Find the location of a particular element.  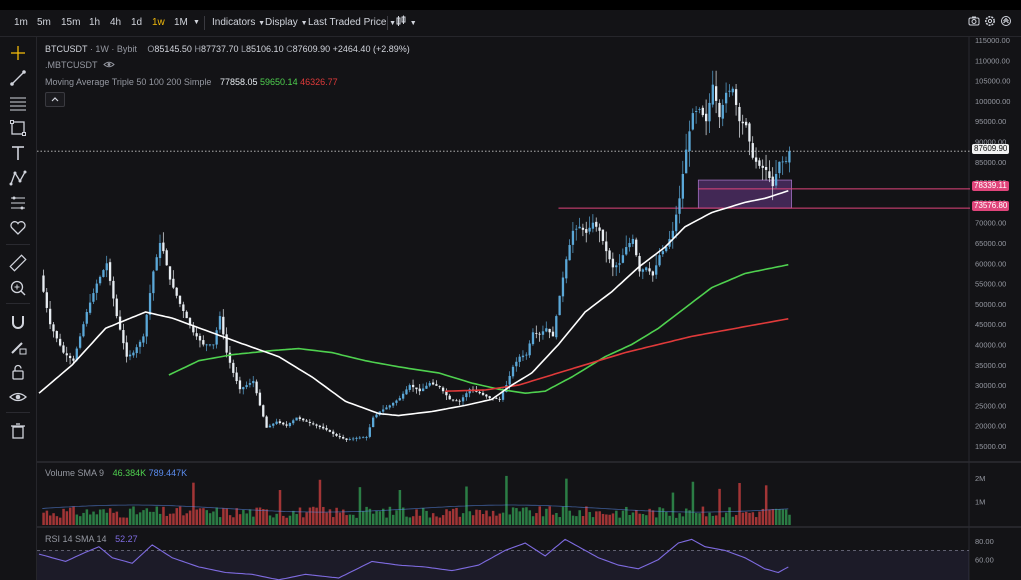

interval-dropdown-icon: ▼ is located at coordinates (196, 22).